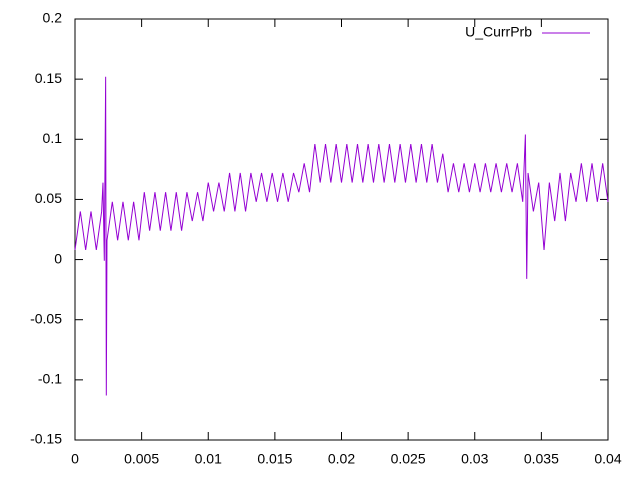  Describe the element at coordinates (341, 459) in the screenshot. I see `x-tick-label: 0.02` at that location.